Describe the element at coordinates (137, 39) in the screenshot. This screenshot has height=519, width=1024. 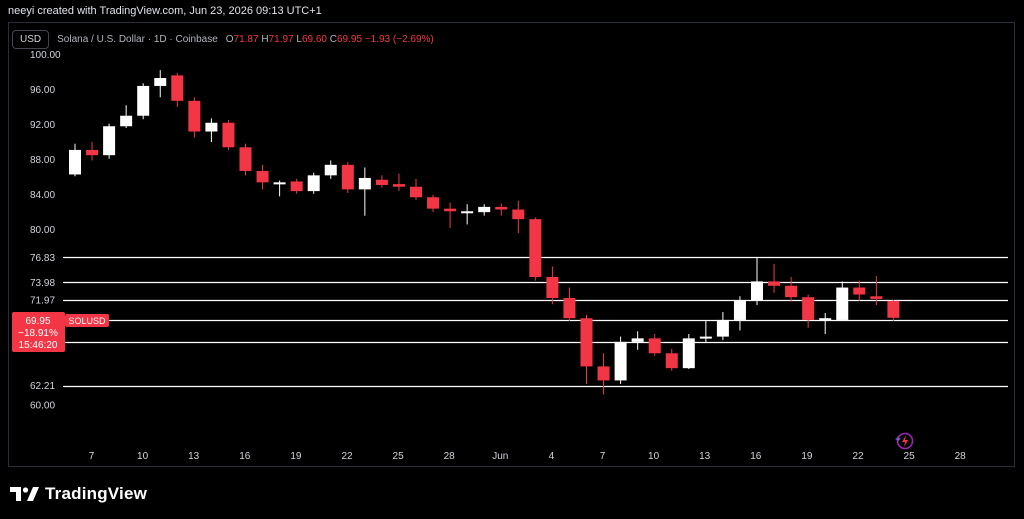
I see `symbol-description: Solana / U.S. Dollar · 1D · Coinbase` at that location.